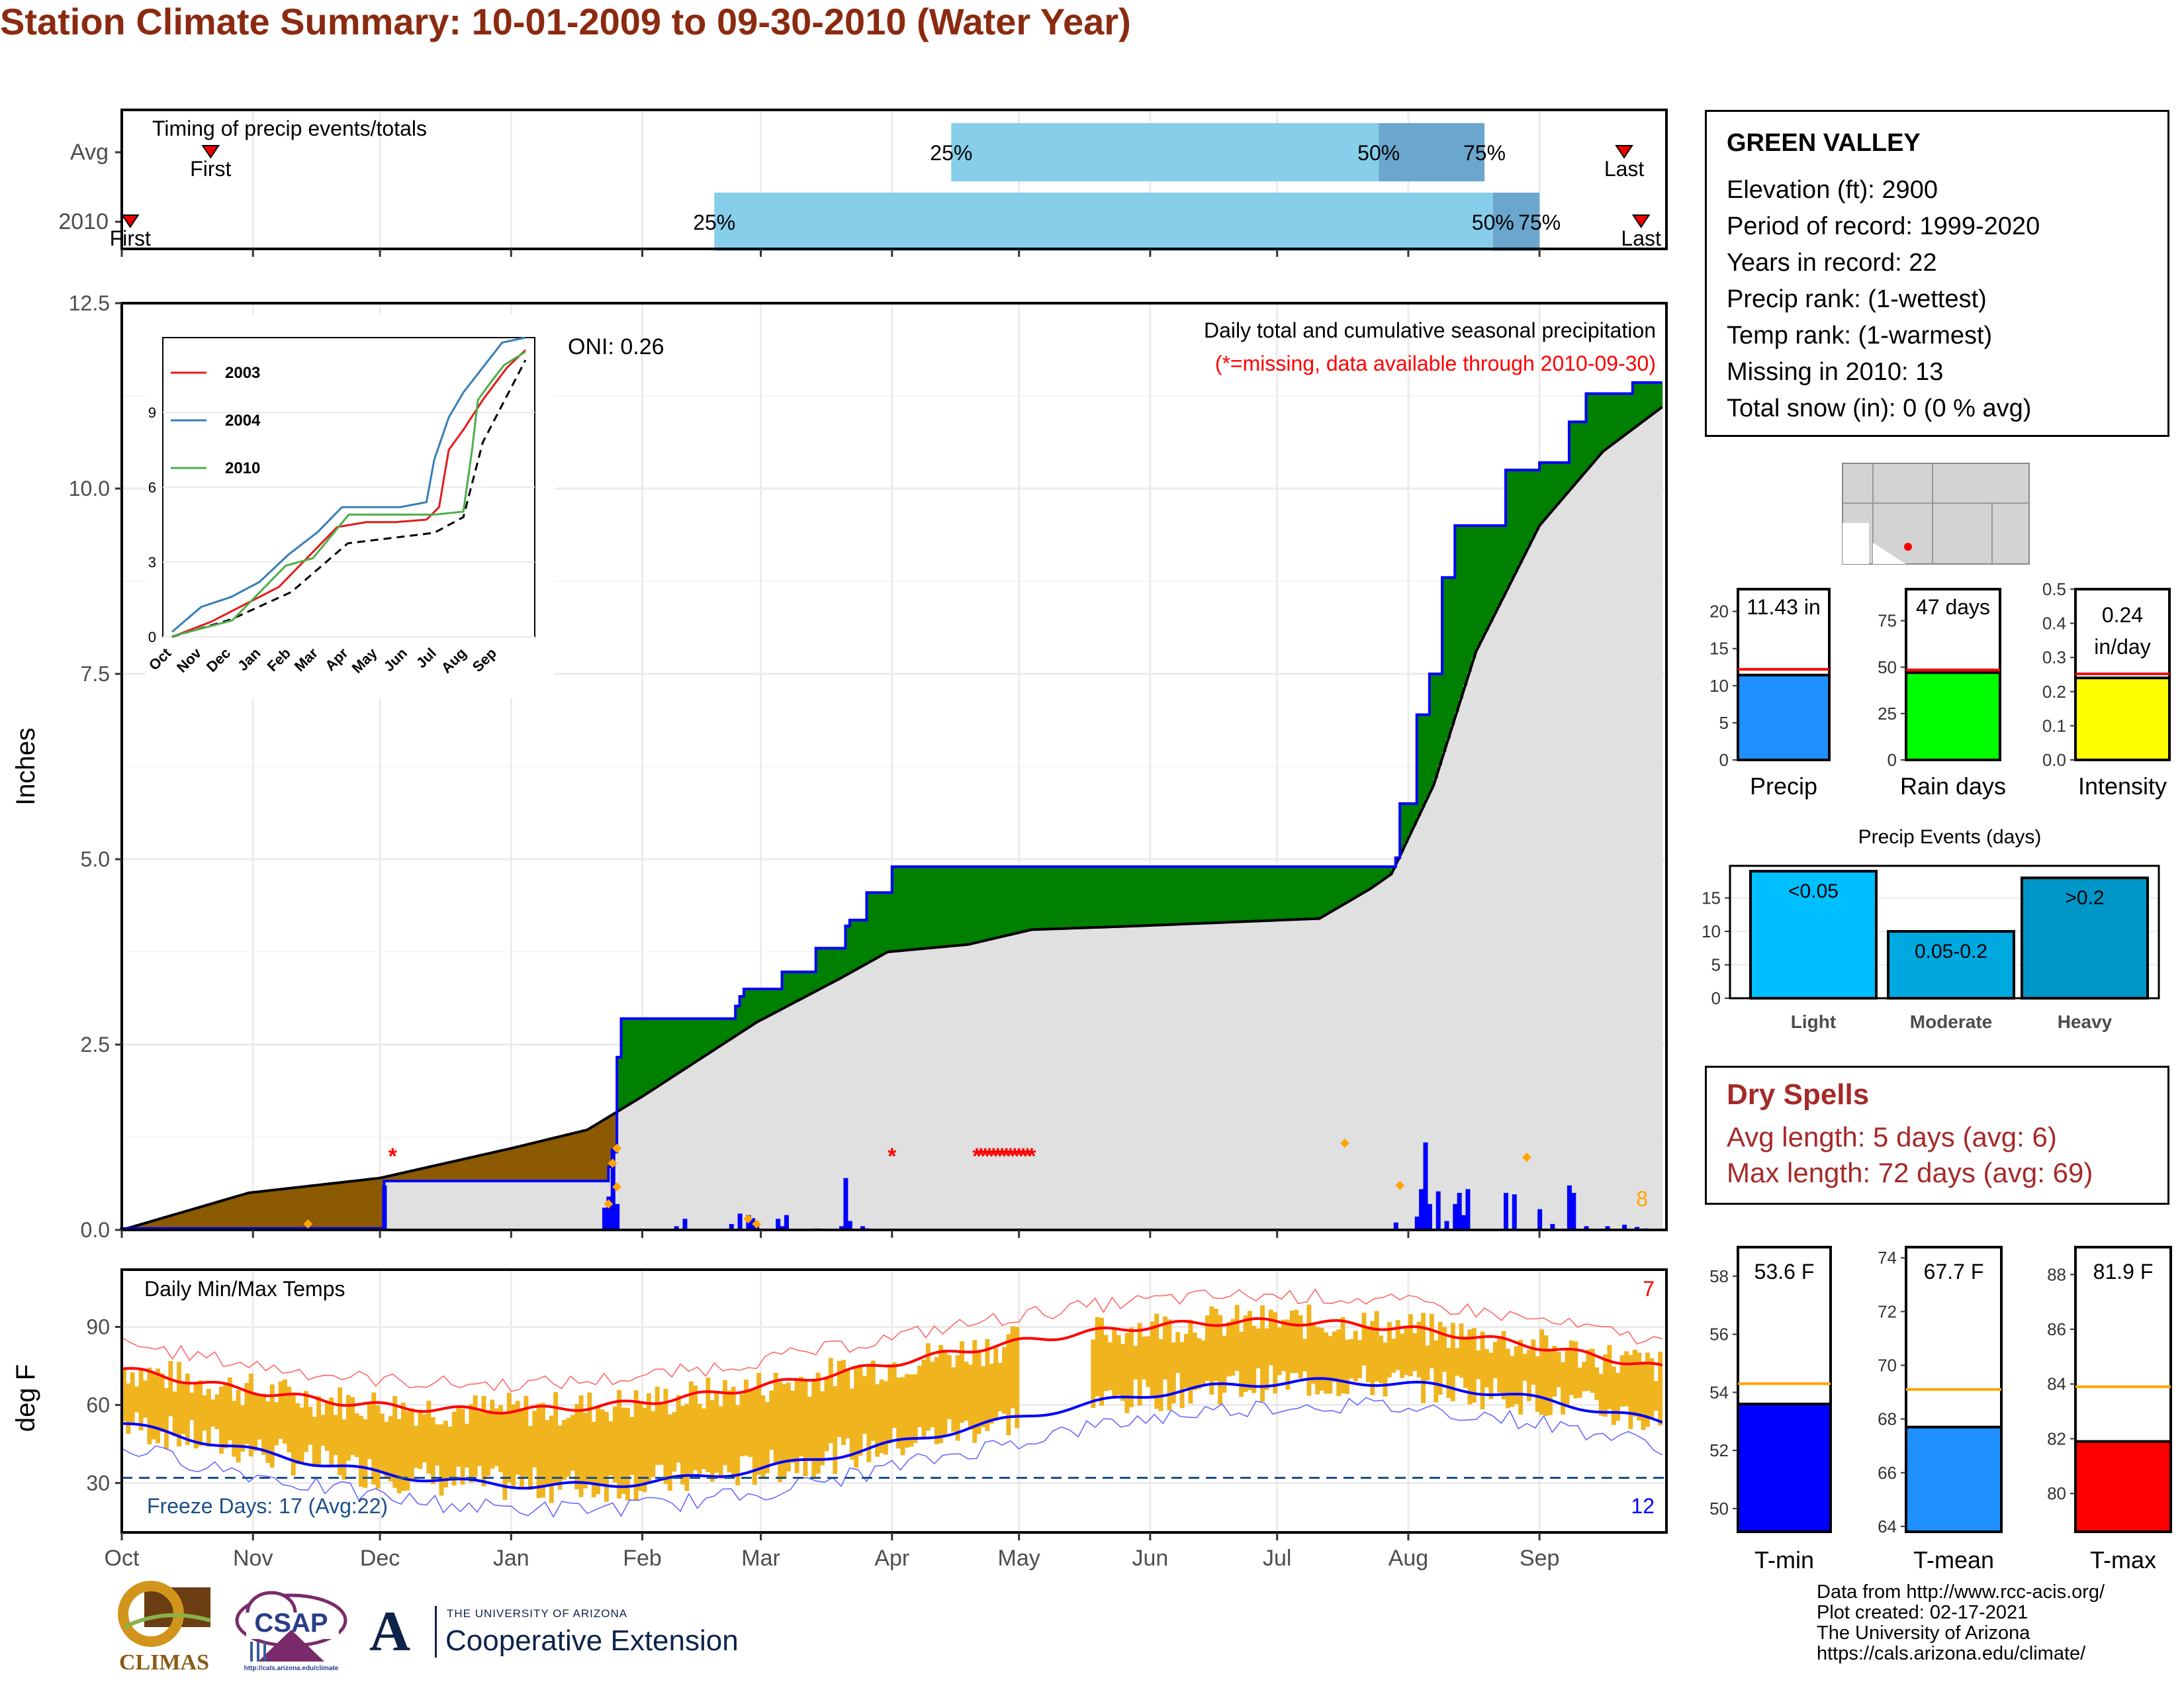 Image resolution: width=2184 pixels, height=1688 pixels. Describe the element at coordinates (122, 1558) in the screenshot. I see `month-label: Oct` at that location.